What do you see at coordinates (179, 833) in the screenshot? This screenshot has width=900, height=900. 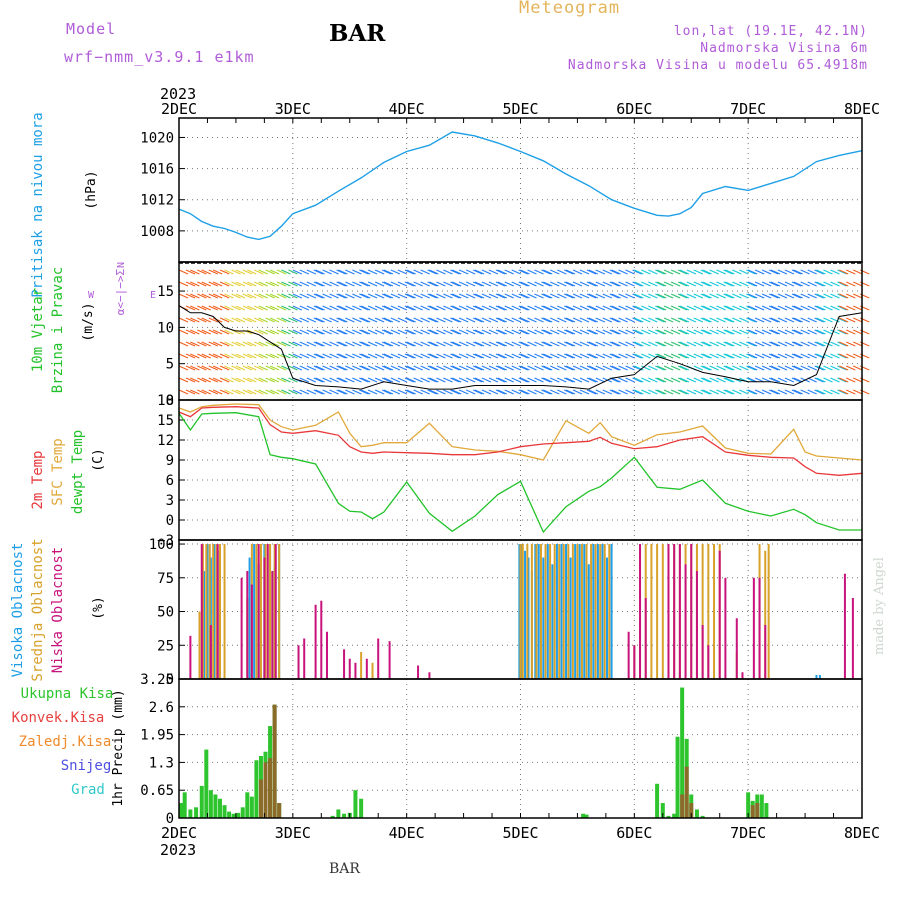 I see `x-tick-label-bottom: 2DEC` at bounding box center [179, 833].